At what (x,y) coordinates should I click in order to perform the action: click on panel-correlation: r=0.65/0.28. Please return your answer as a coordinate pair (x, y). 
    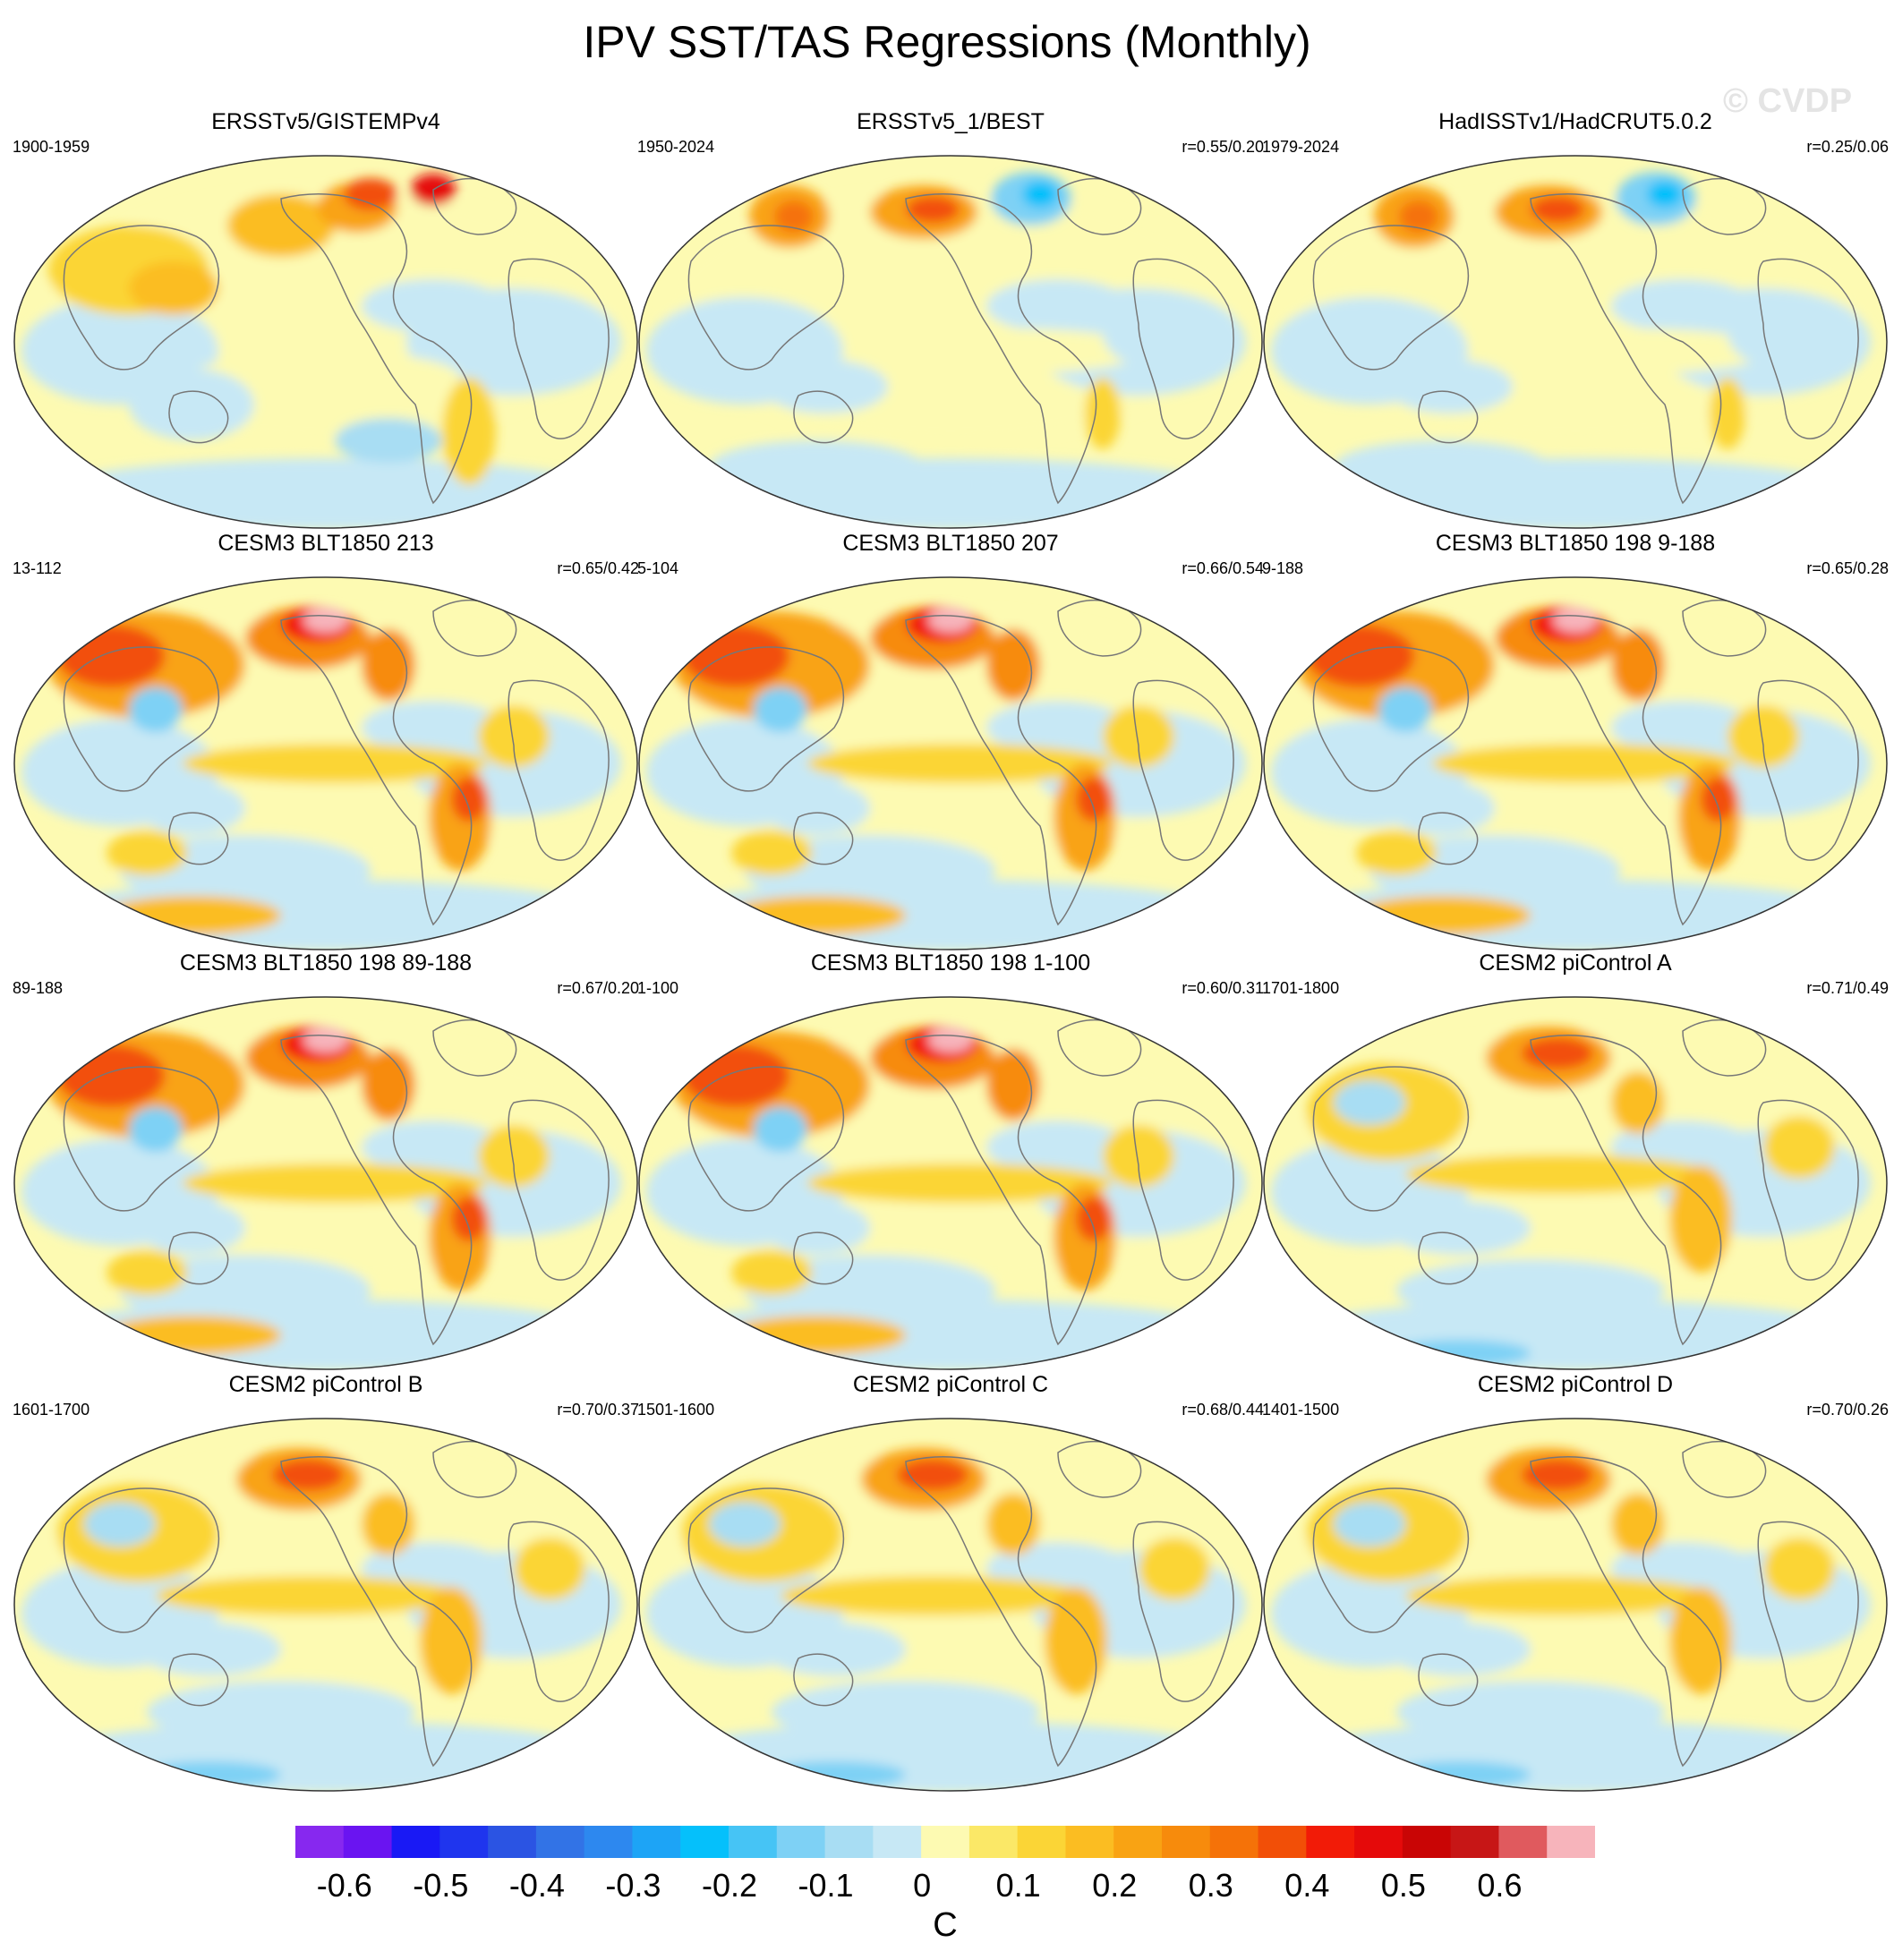
    Looking at the image, I should click on (1847, 568).